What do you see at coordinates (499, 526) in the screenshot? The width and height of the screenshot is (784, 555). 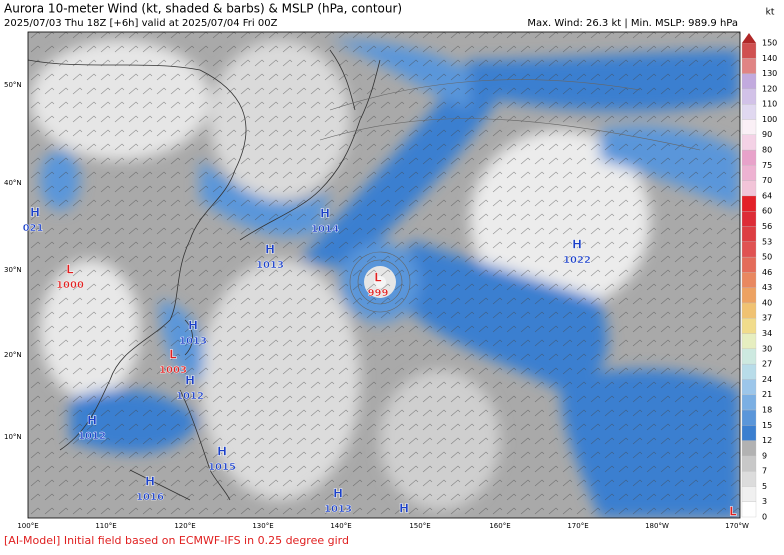 I see `longitude-label: 160°E` at bounding box center [499, 526].